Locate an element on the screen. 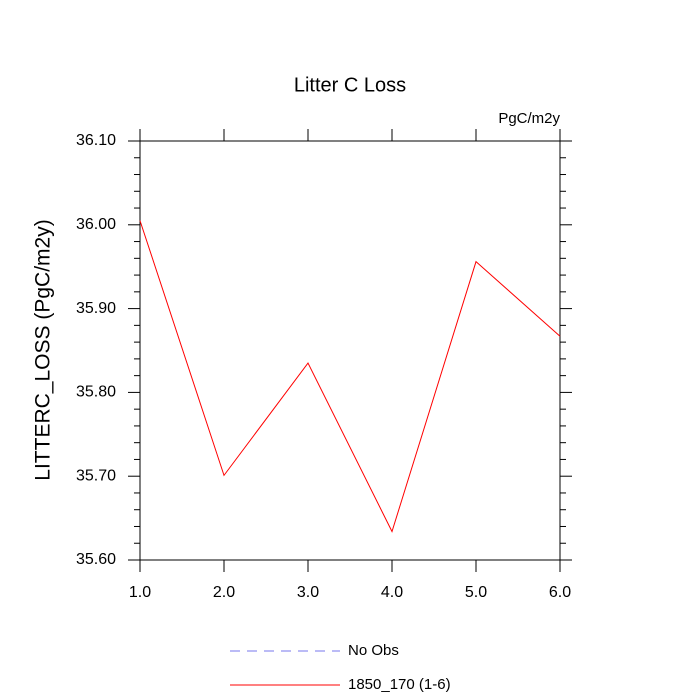  chart-title: Litter C Loss is located at coordinates (350, 85).